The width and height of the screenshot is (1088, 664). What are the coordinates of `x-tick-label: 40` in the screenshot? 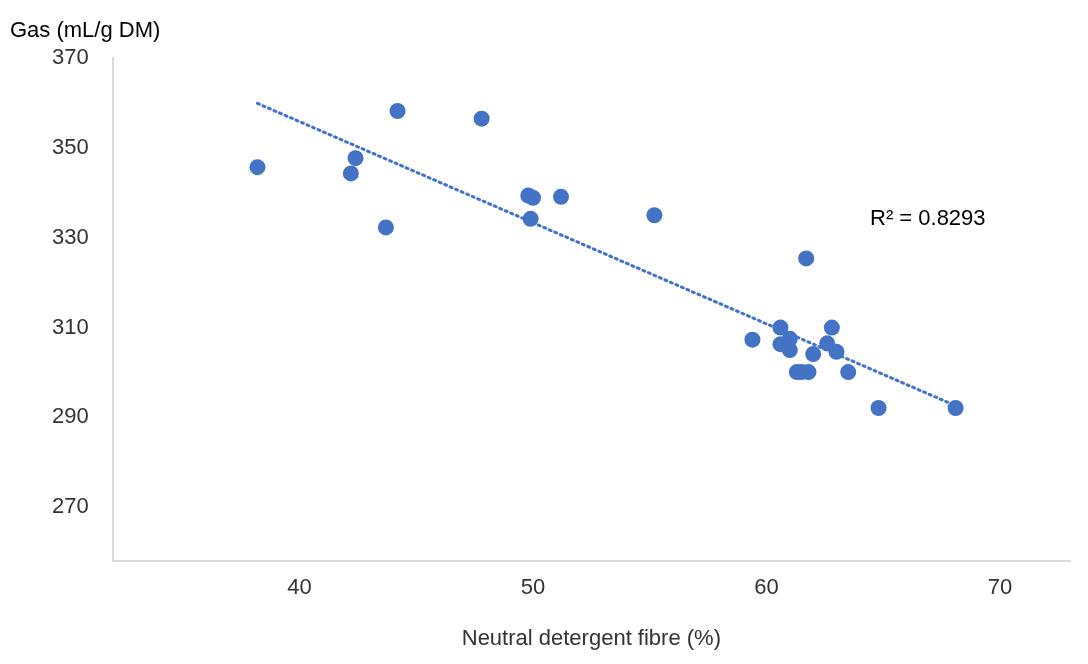 It's located at (299, 587).